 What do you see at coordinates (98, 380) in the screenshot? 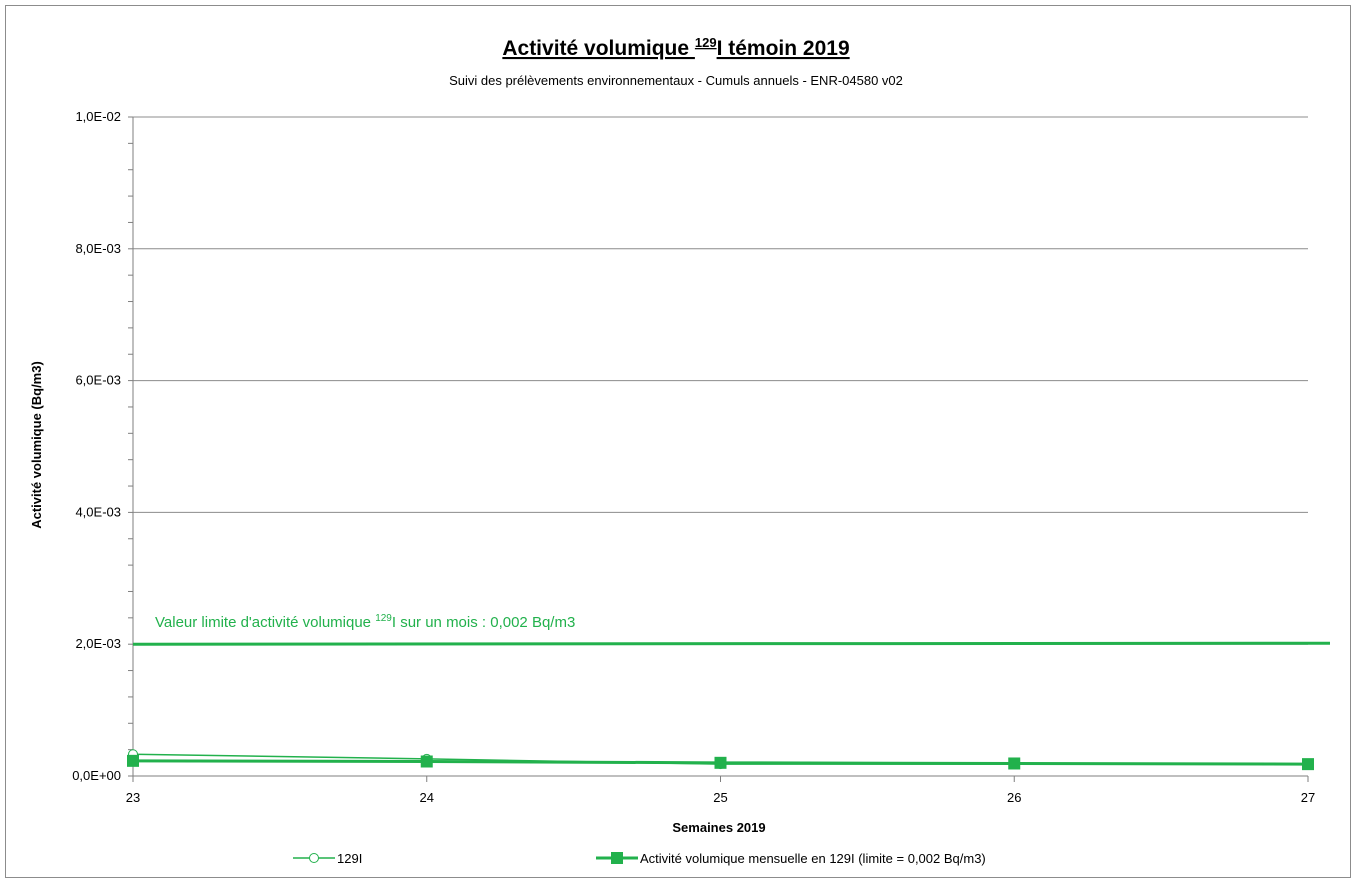
I see `y-tick-label-3: 6,0E-03` at bounding box center [98, 380].